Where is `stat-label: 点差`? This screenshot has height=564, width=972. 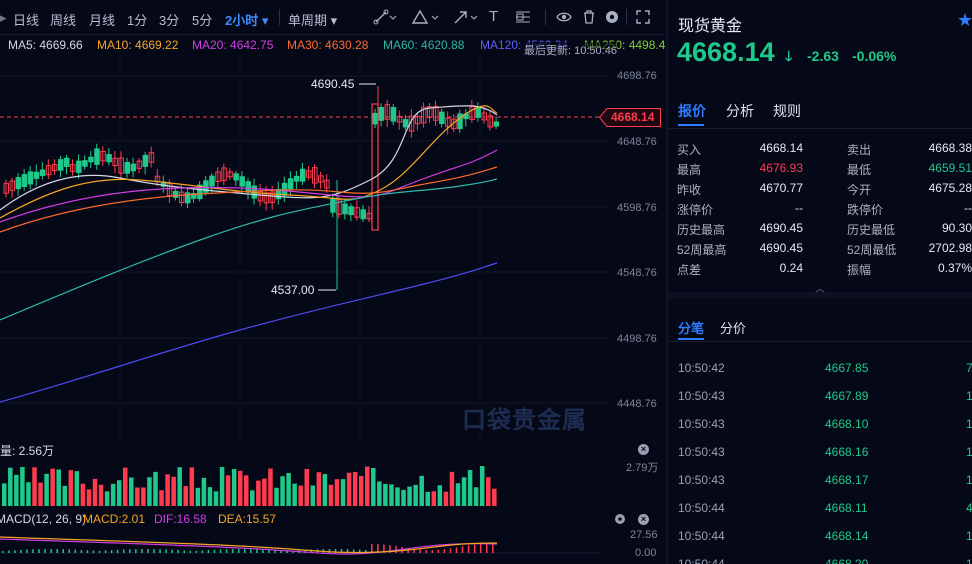 stat-label: 点差 is located at coordinates (689, 270).